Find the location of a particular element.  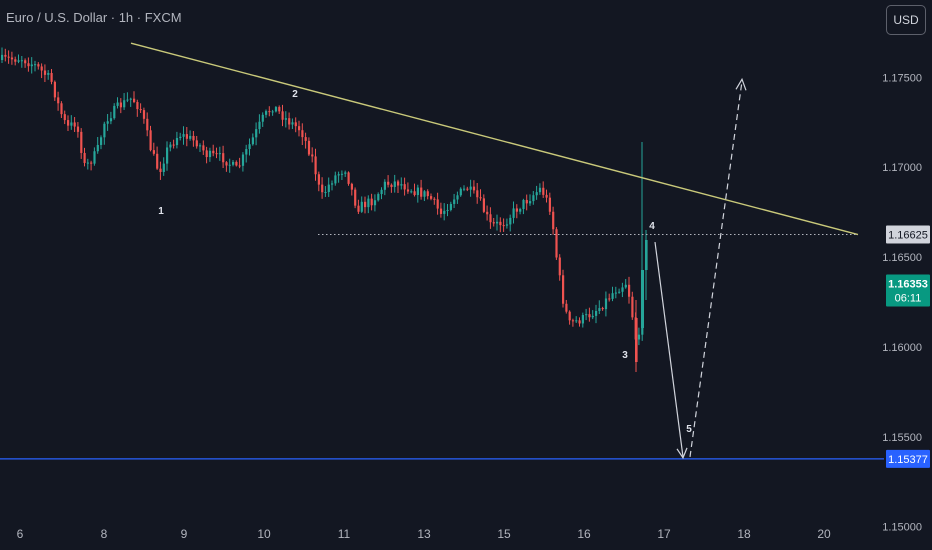

projection-down-arrow-line is located at coordinates (669, 349).